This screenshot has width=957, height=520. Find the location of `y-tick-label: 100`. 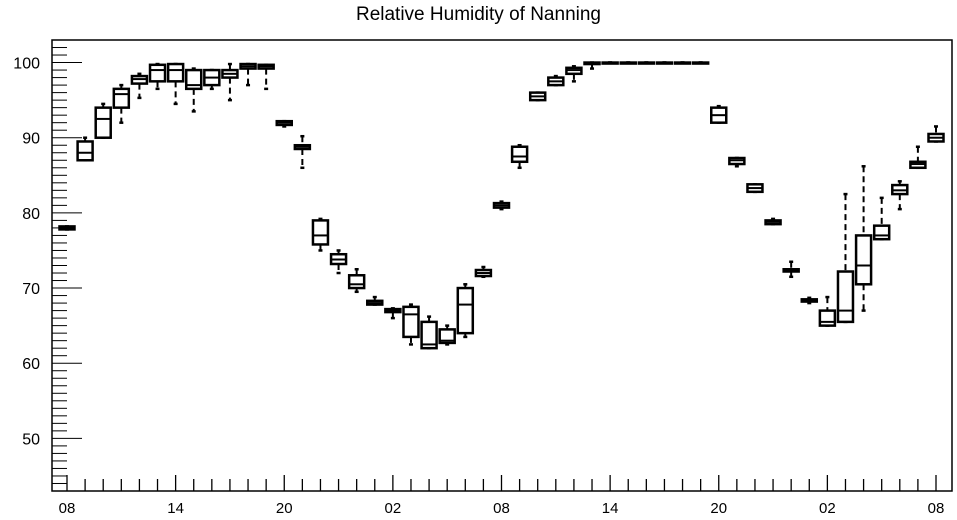

y-tick-label: 100 is located at coordinates (26, 64).